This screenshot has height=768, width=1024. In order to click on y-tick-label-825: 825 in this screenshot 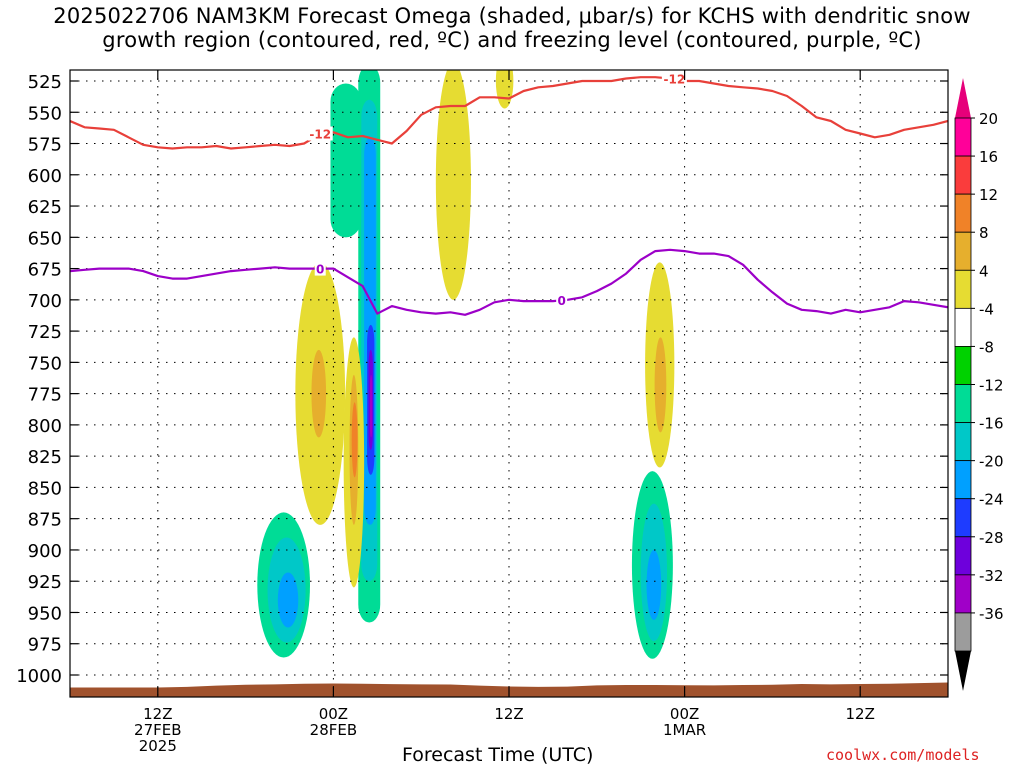, I will do `click(45, 457)`.